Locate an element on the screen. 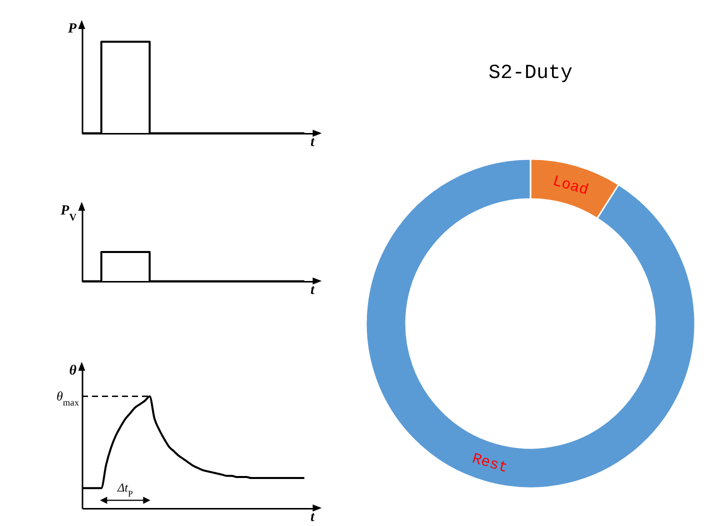  slice-label: Rest is located at coordinates (490, 463).